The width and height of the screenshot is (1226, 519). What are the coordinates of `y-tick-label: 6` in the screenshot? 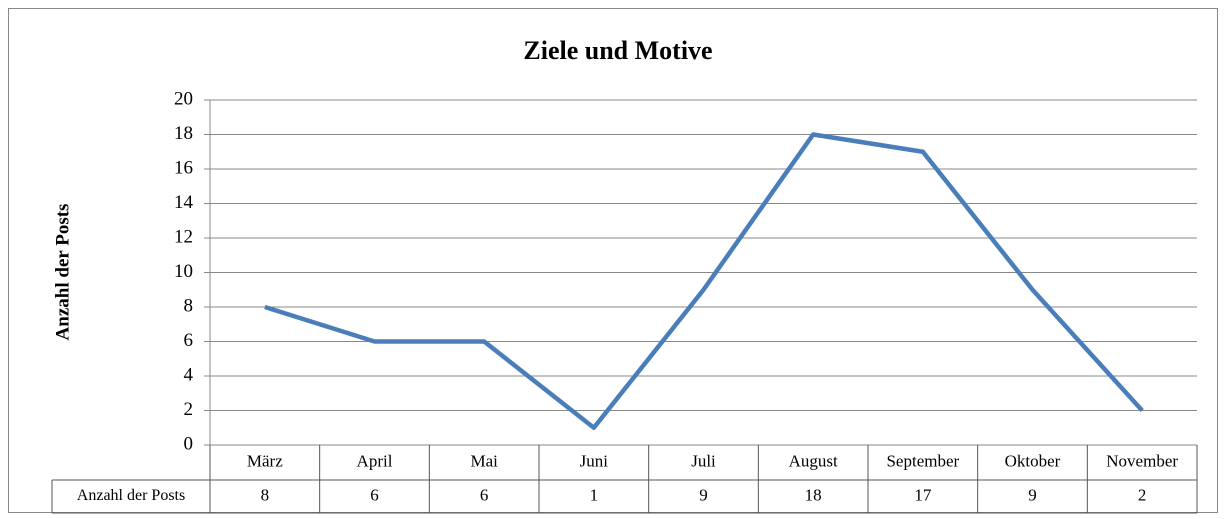 It's located at (189, 340).